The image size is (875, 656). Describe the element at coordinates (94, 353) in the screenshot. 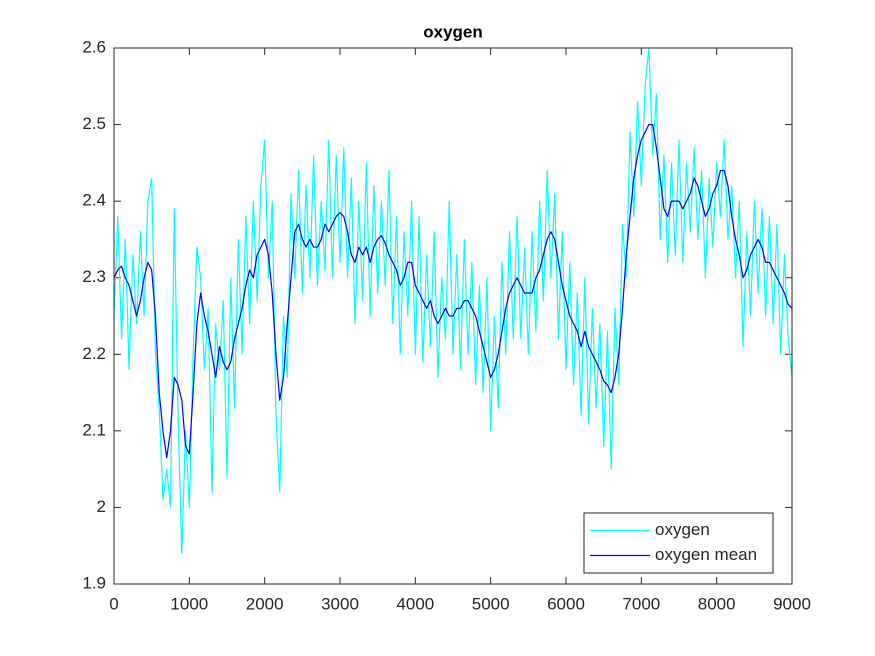

I see `y-tick-label: 2.2` at that location.